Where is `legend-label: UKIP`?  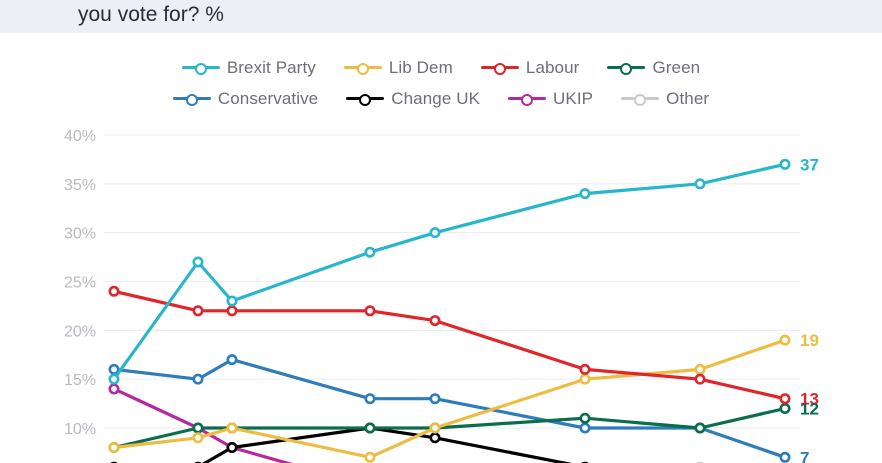
legend-label: UKIP is located at coordinates (573, 98).